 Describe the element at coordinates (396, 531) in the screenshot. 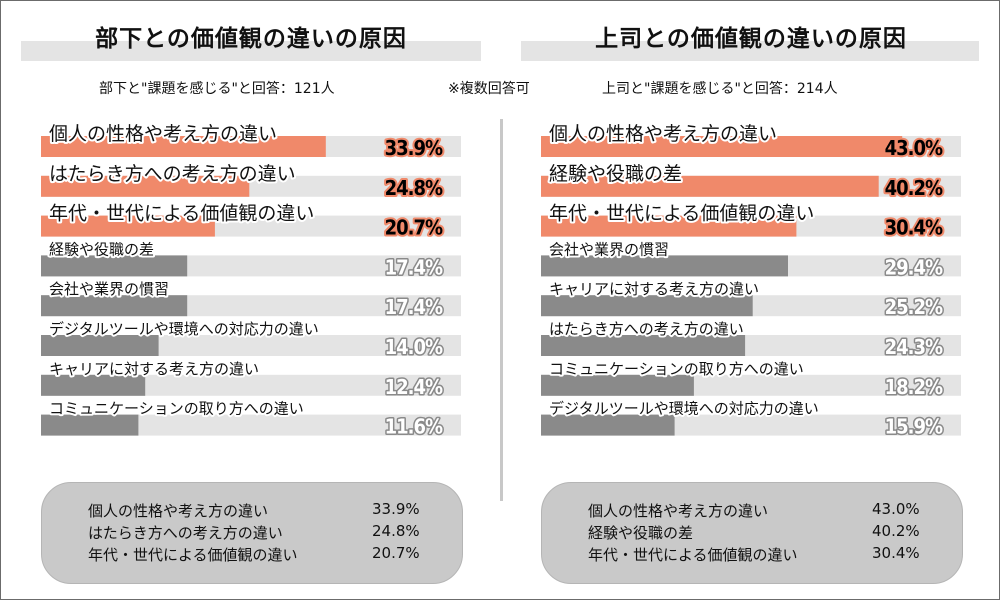

I see `summary-value: 24.8%` at that location.